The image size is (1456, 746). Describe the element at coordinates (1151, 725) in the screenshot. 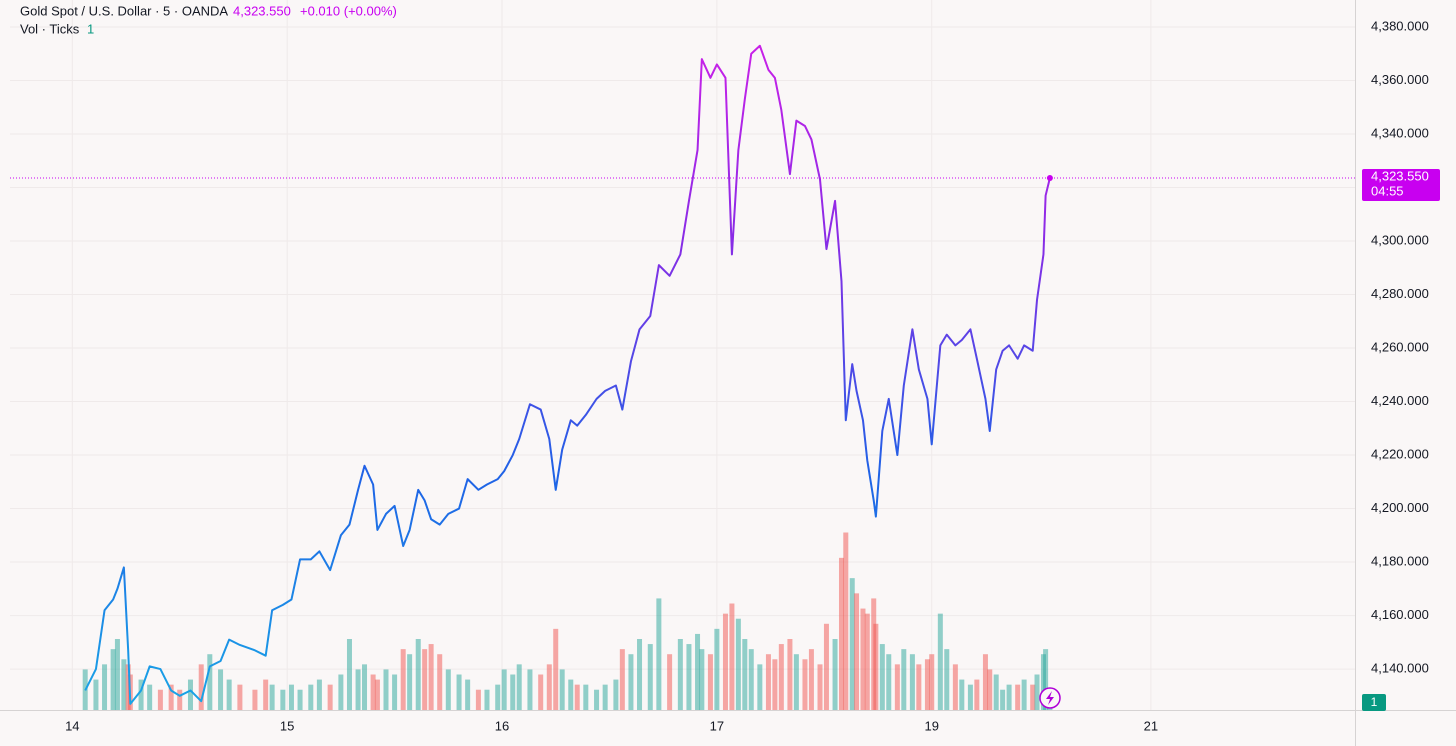

I see `x-tick-label: 21` at that location.